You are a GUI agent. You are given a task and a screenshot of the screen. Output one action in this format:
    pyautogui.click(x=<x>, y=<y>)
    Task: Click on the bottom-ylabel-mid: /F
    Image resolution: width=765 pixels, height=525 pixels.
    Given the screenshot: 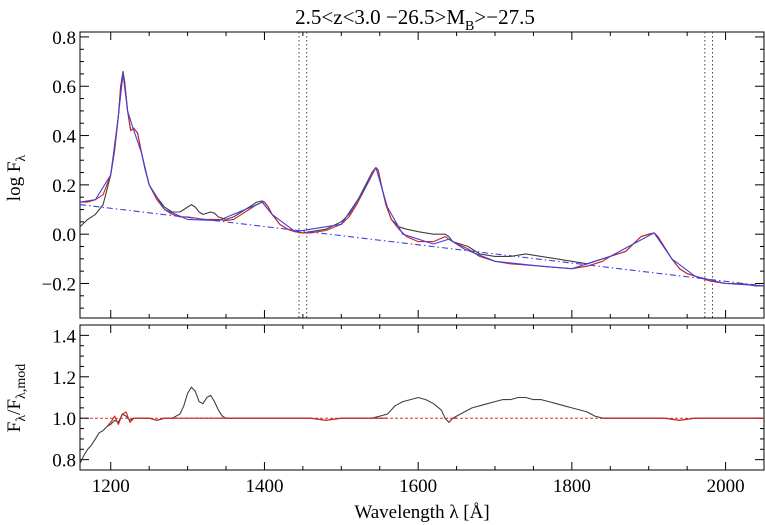 What is the action you would take?
    pyautogui.click(x=14, y=407)
    